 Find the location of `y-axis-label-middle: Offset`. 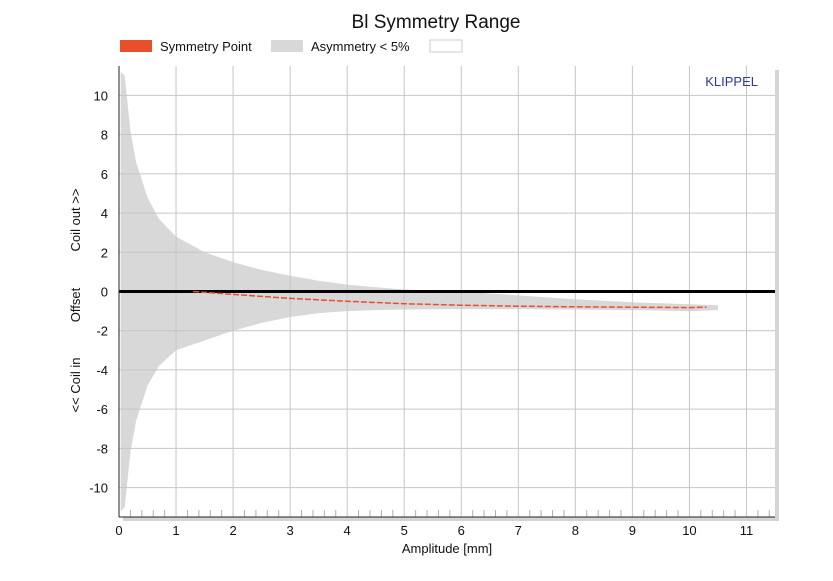

y-axis-label-middle: Offset is located at coordinates (75, 304).